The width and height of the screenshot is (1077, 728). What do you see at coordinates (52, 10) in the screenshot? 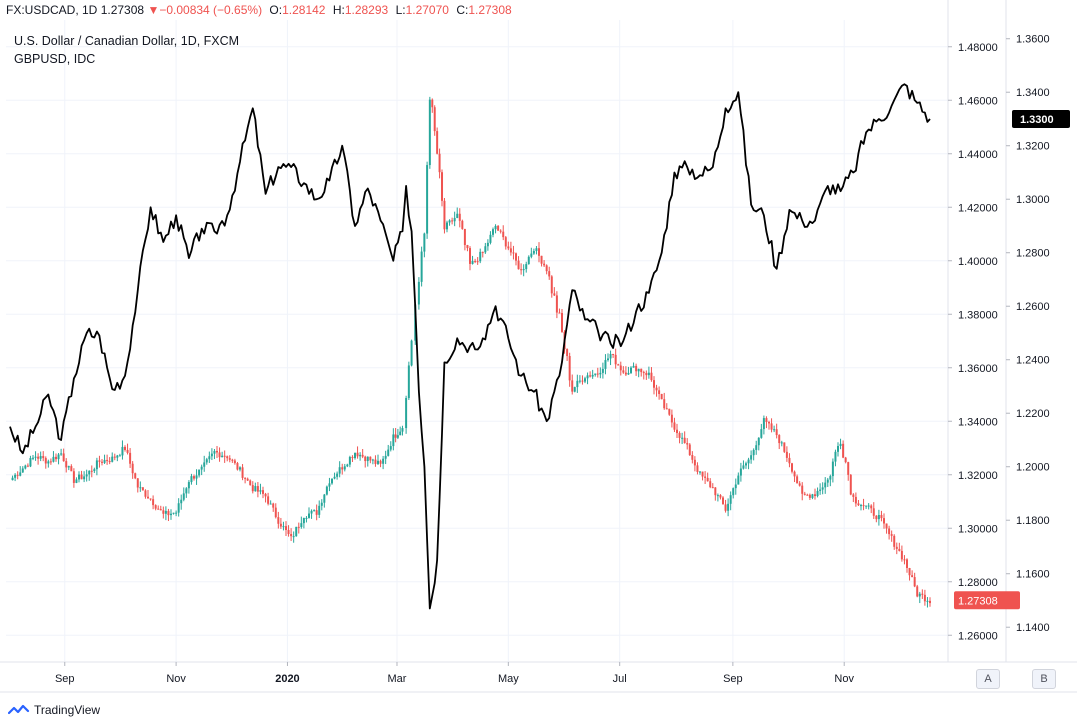
I see `symbol-name: FX:USDCAD, 1D` at bounding box center [52, 10].